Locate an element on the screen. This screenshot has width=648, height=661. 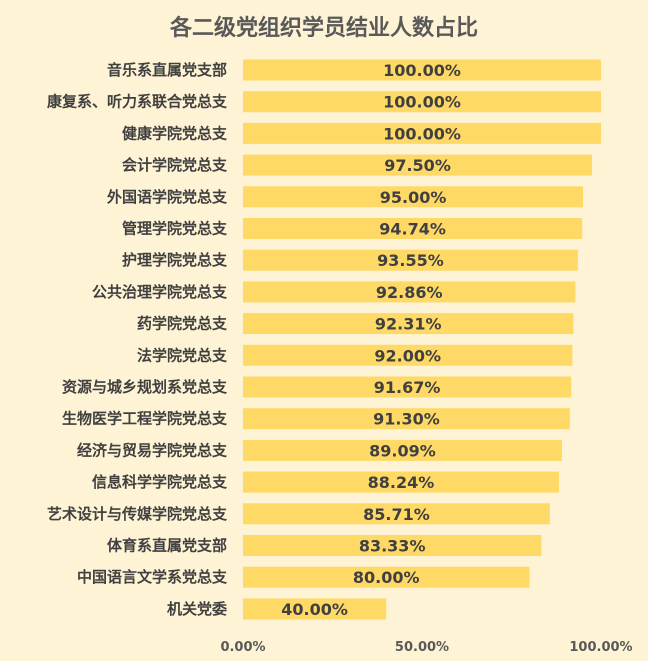
data-label: 94.74% is located at coordinates (412, 229).